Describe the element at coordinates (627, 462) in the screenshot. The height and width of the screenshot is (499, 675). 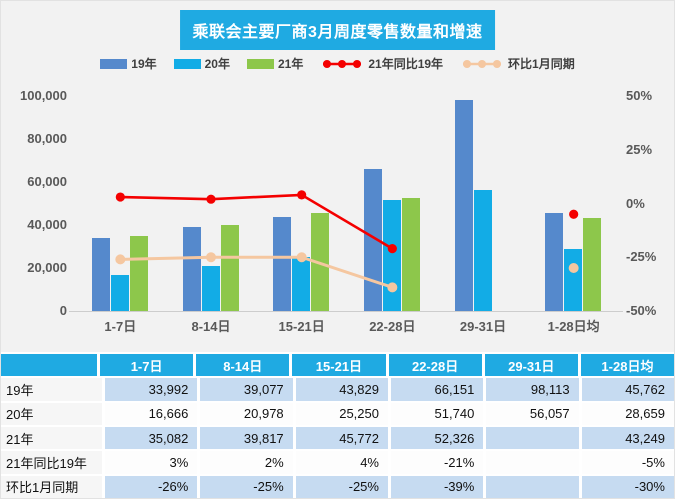
I see `table-cell: -5%` at that location.